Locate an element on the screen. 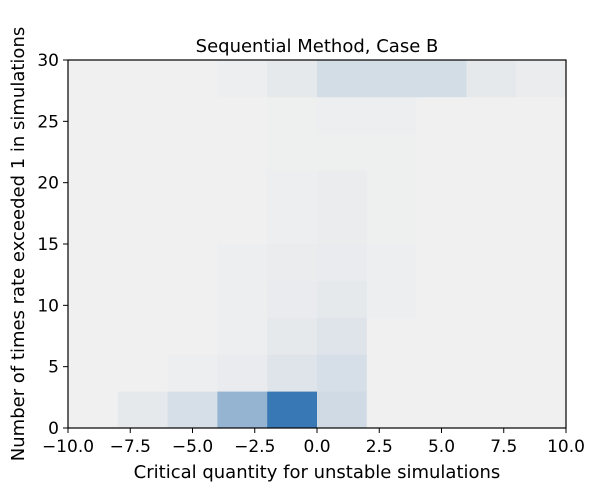 This screenshot has width=596, height=492. y-tick-label: 15 is located at coordinates (48, 245).